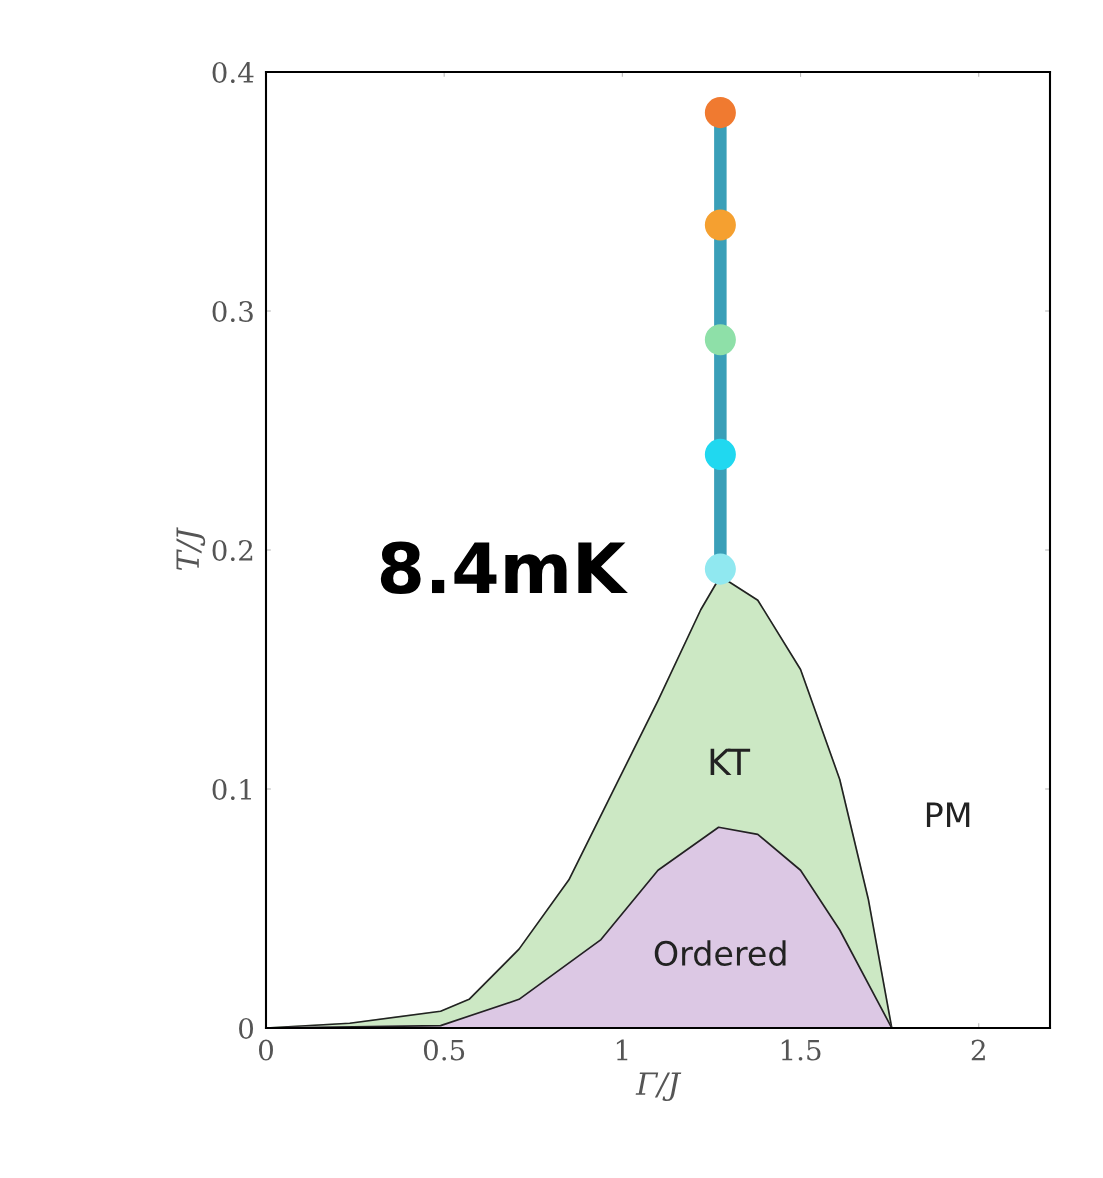 This screenshot has height=1178, width=1103. I want to click on x-tick-label: 2, so click(978, 1050).